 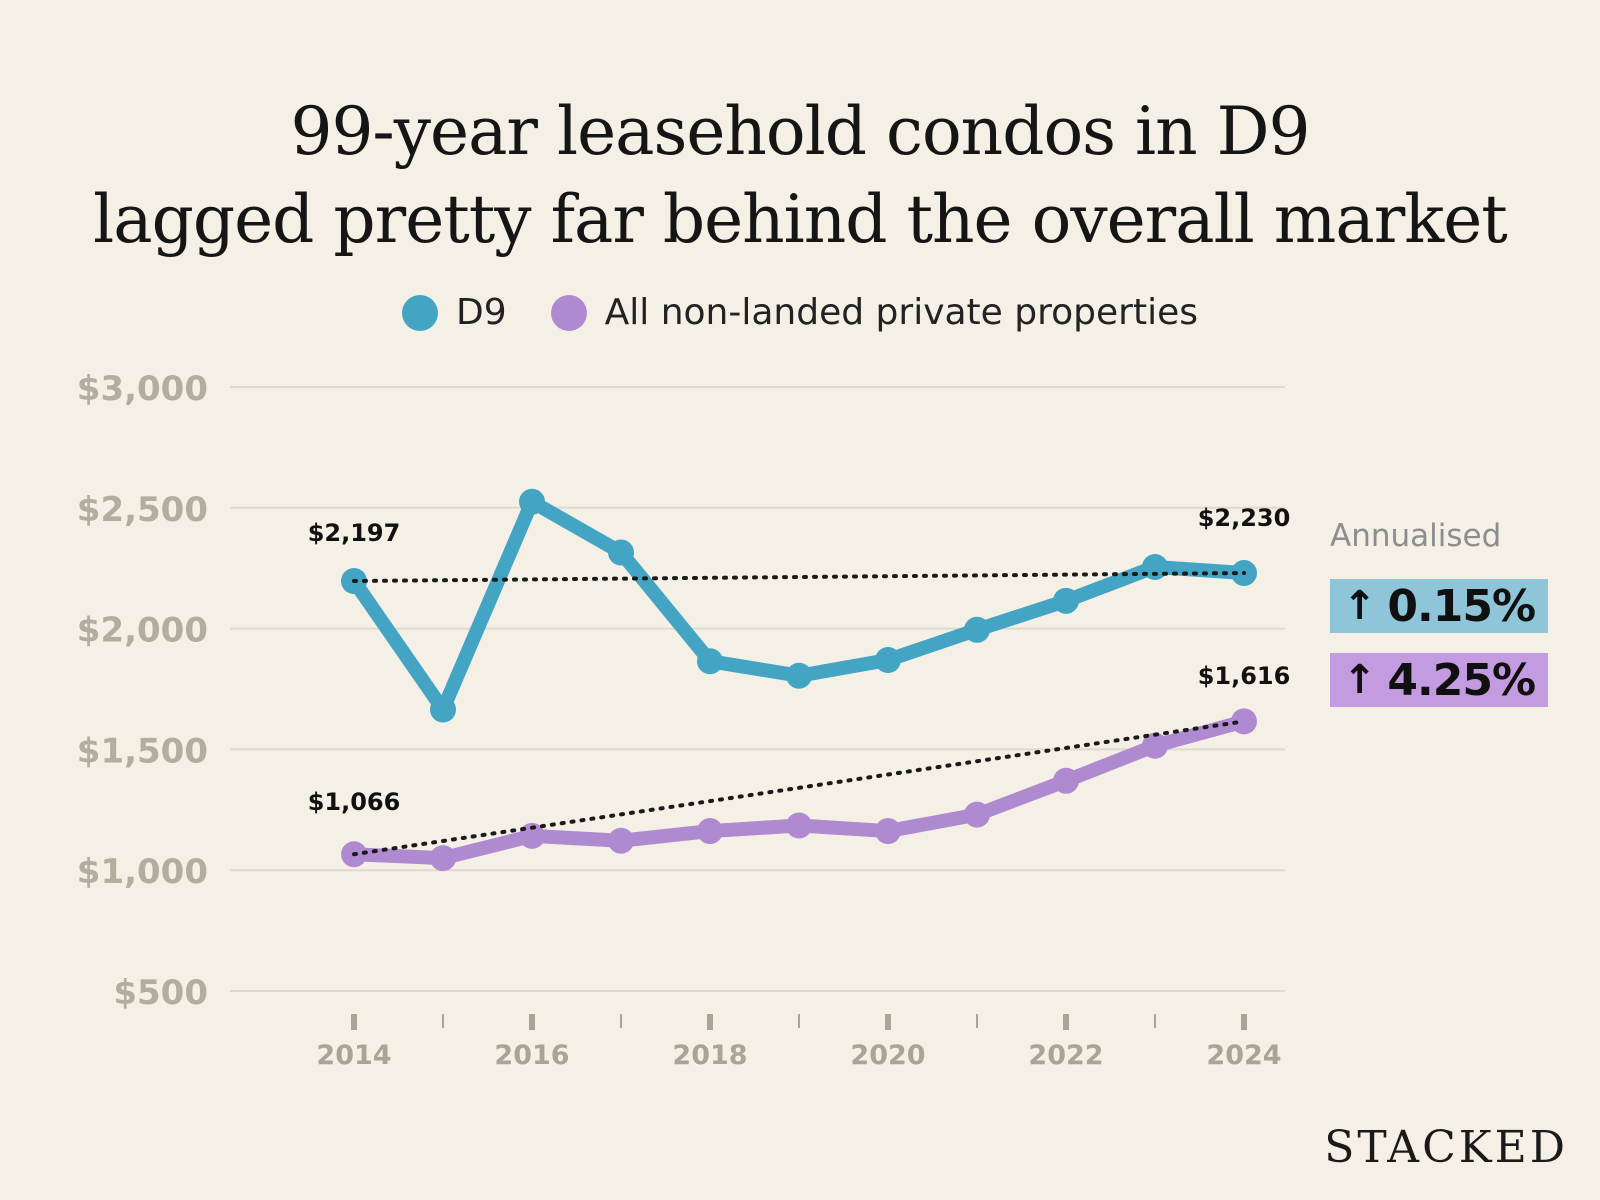 What do you see at coordinates (901, 312) in the screenshot?
I see `legend-all-label: All non-landed private properties` at bounding box center [901, 312].